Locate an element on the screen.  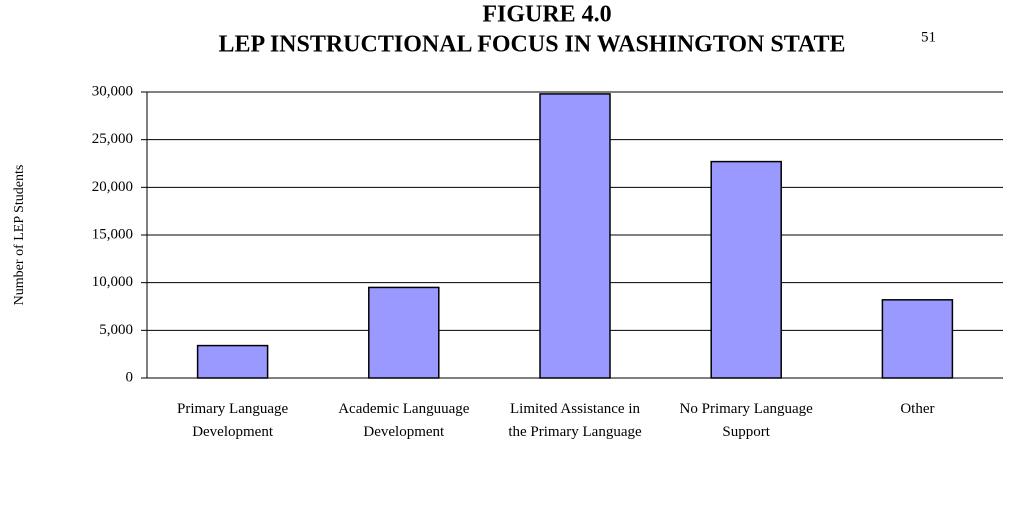
x-tick-label: Other is located at coordinates (917, 409).